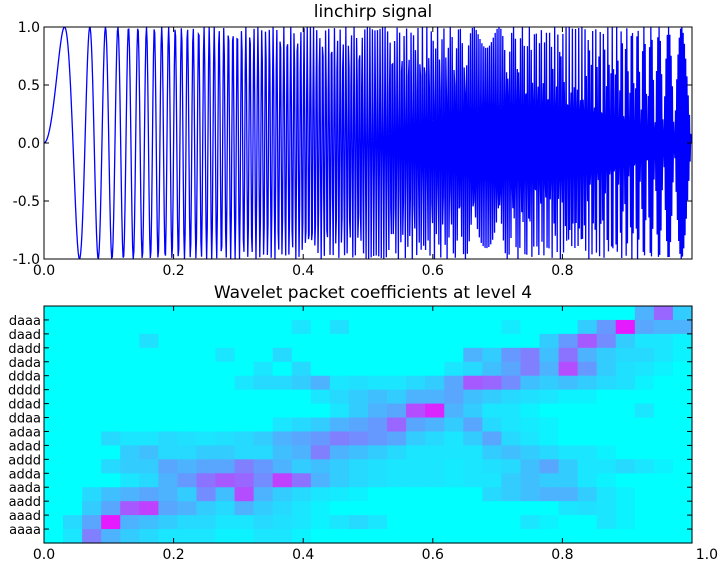 The image size is (720, 561). I want to click on bottom-ytick-label: aada, so click(25, 488).